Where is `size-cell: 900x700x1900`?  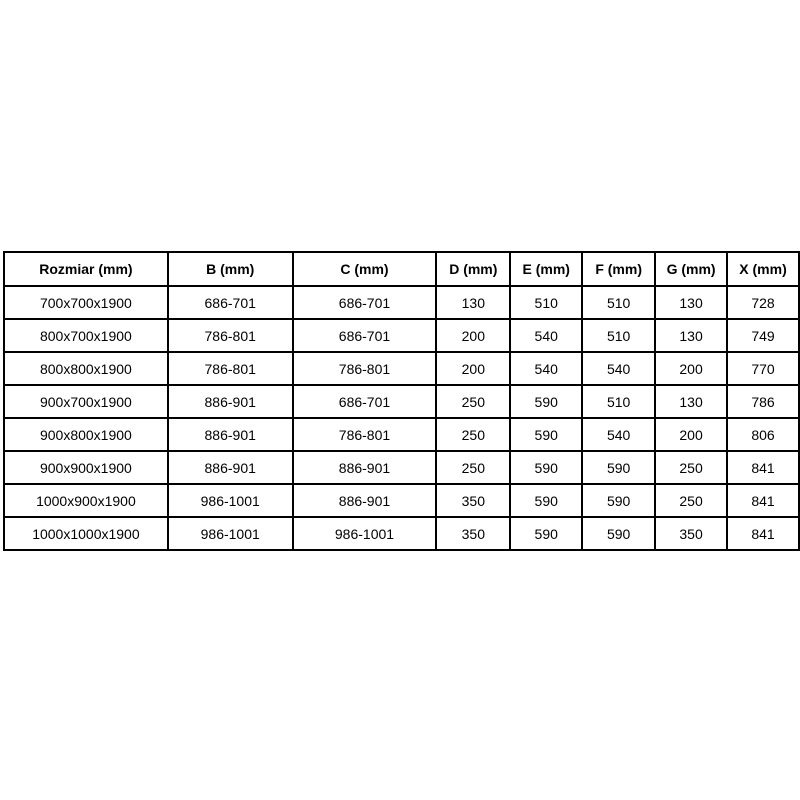 size-cell: 900x700x1900 is located at coordinates (86, 401).